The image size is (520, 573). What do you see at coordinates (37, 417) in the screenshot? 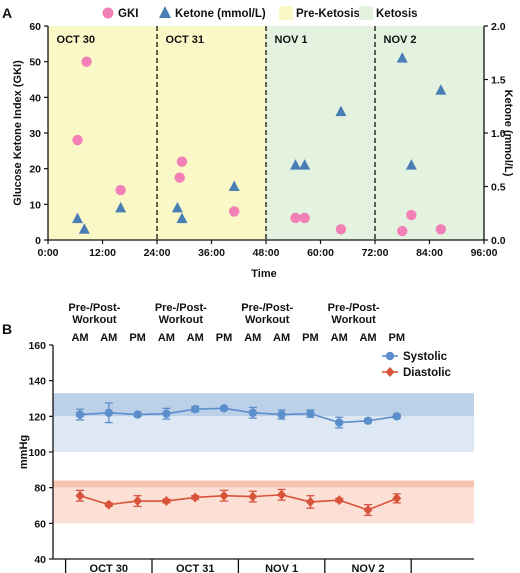
I see `y-tick-label: 120` at bounding box center [37, 417].